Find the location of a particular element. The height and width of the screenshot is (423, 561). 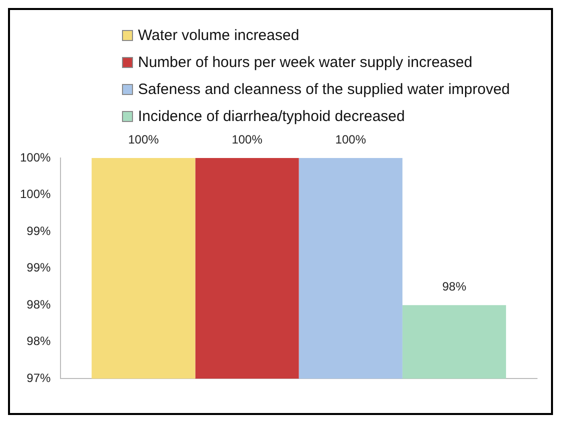

legend-label: Incidence of diarrhea/typhoid decreased is located at coordinates (271, 116).